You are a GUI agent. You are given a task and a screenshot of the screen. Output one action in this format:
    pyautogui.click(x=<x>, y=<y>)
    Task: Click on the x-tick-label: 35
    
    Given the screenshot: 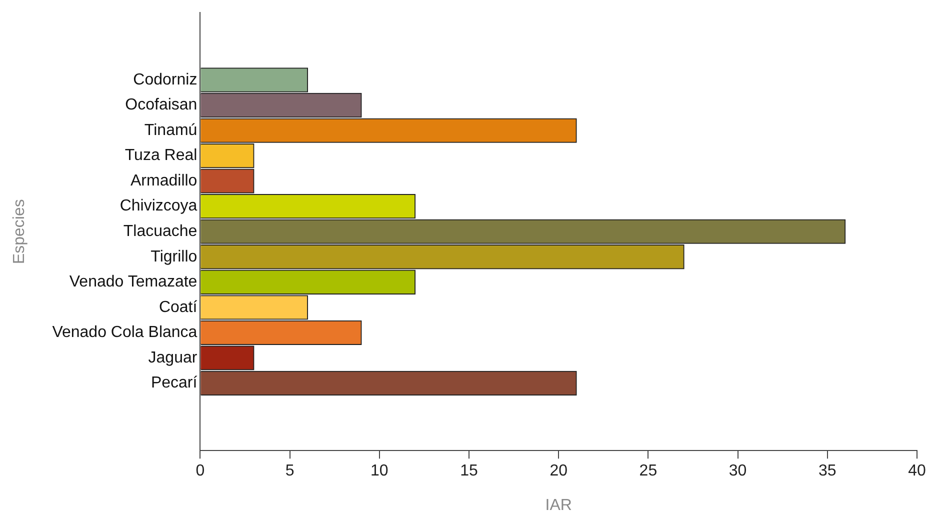 What is the action you would take?
    pyautogui.click(x=827, y=471)
    